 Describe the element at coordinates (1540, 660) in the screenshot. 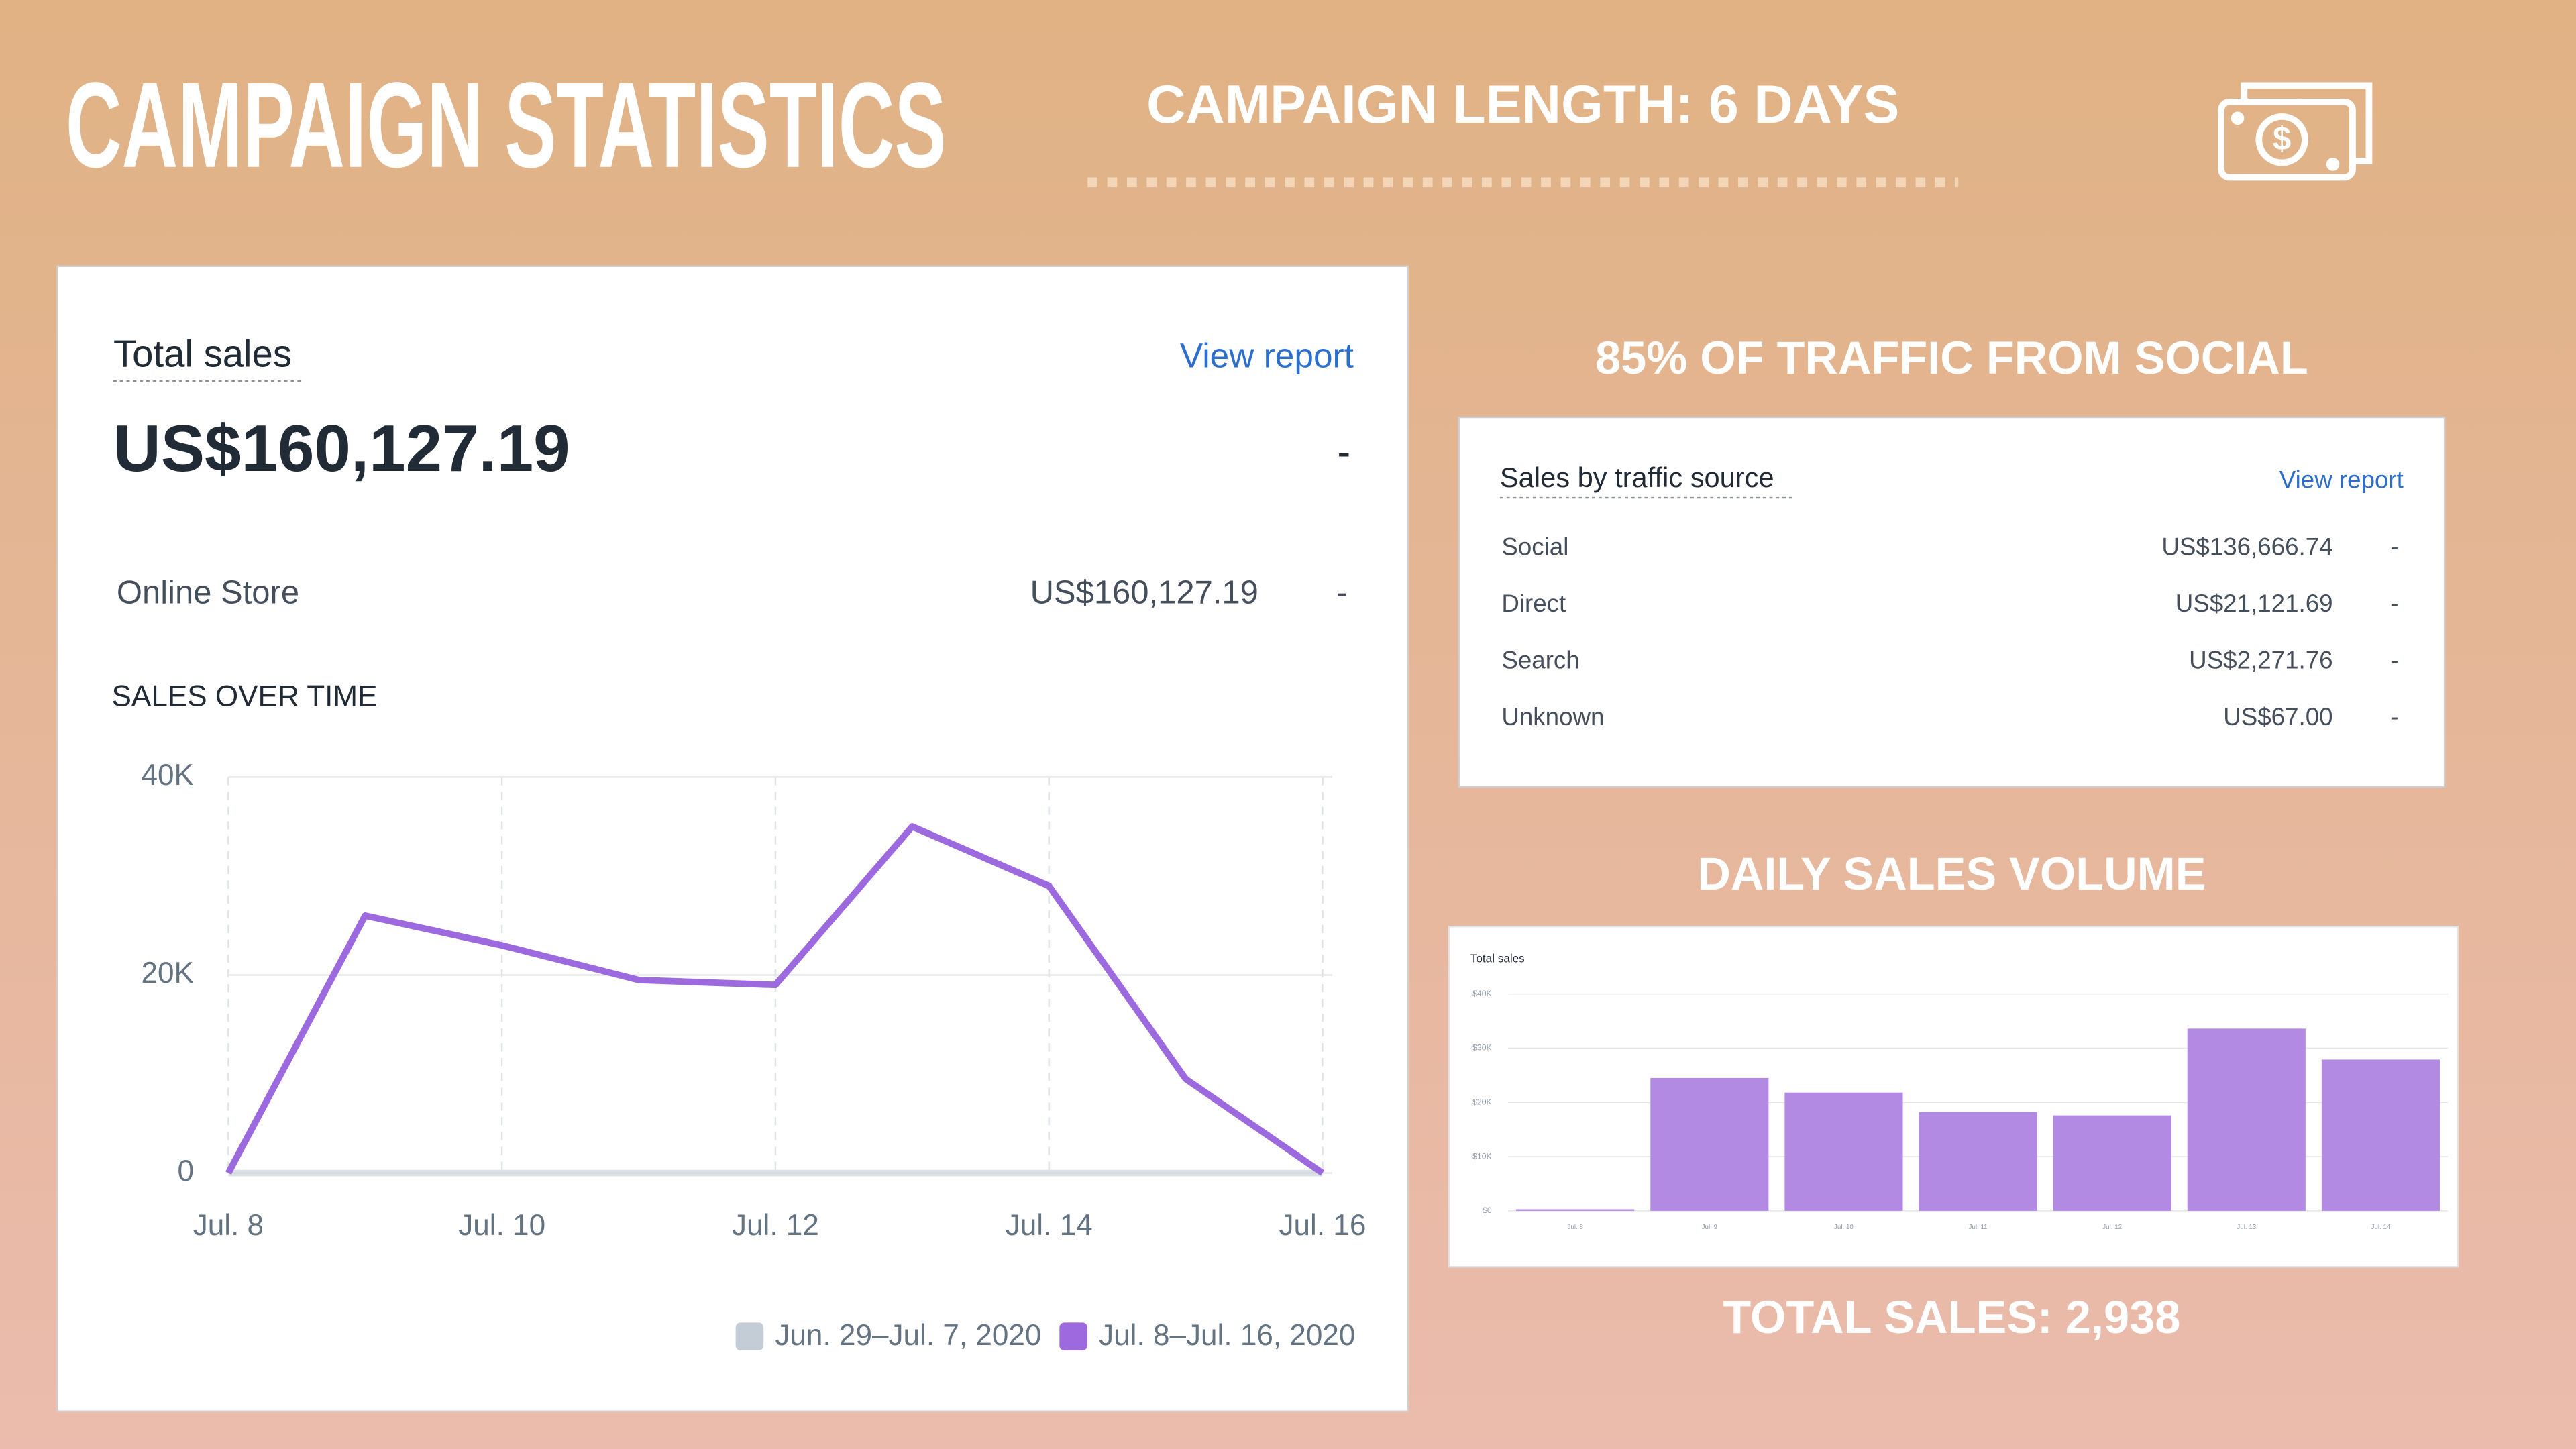

I see `source-name: Search` at that location.